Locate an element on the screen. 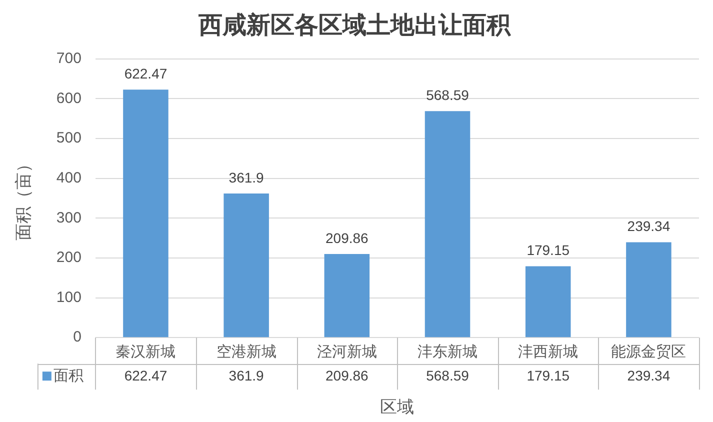 This screenshot has width=713, height=422. x-tick-label: 沣东新城 is located at coordinates (448, 352).